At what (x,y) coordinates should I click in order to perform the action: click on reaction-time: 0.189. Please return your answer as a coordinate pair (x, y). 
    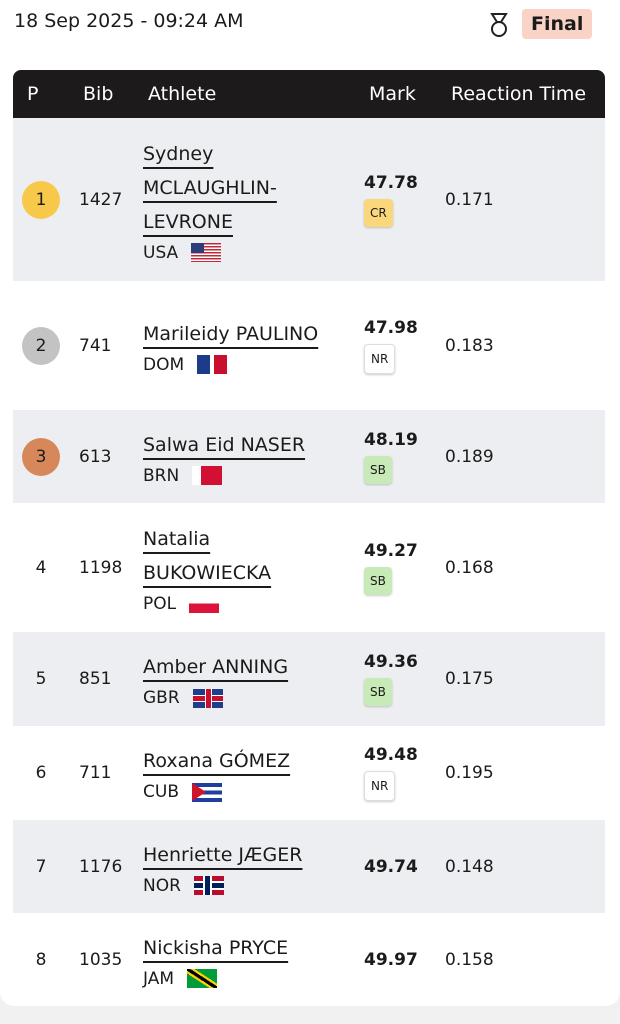
    Looking at the image, I should click on (469, 456).